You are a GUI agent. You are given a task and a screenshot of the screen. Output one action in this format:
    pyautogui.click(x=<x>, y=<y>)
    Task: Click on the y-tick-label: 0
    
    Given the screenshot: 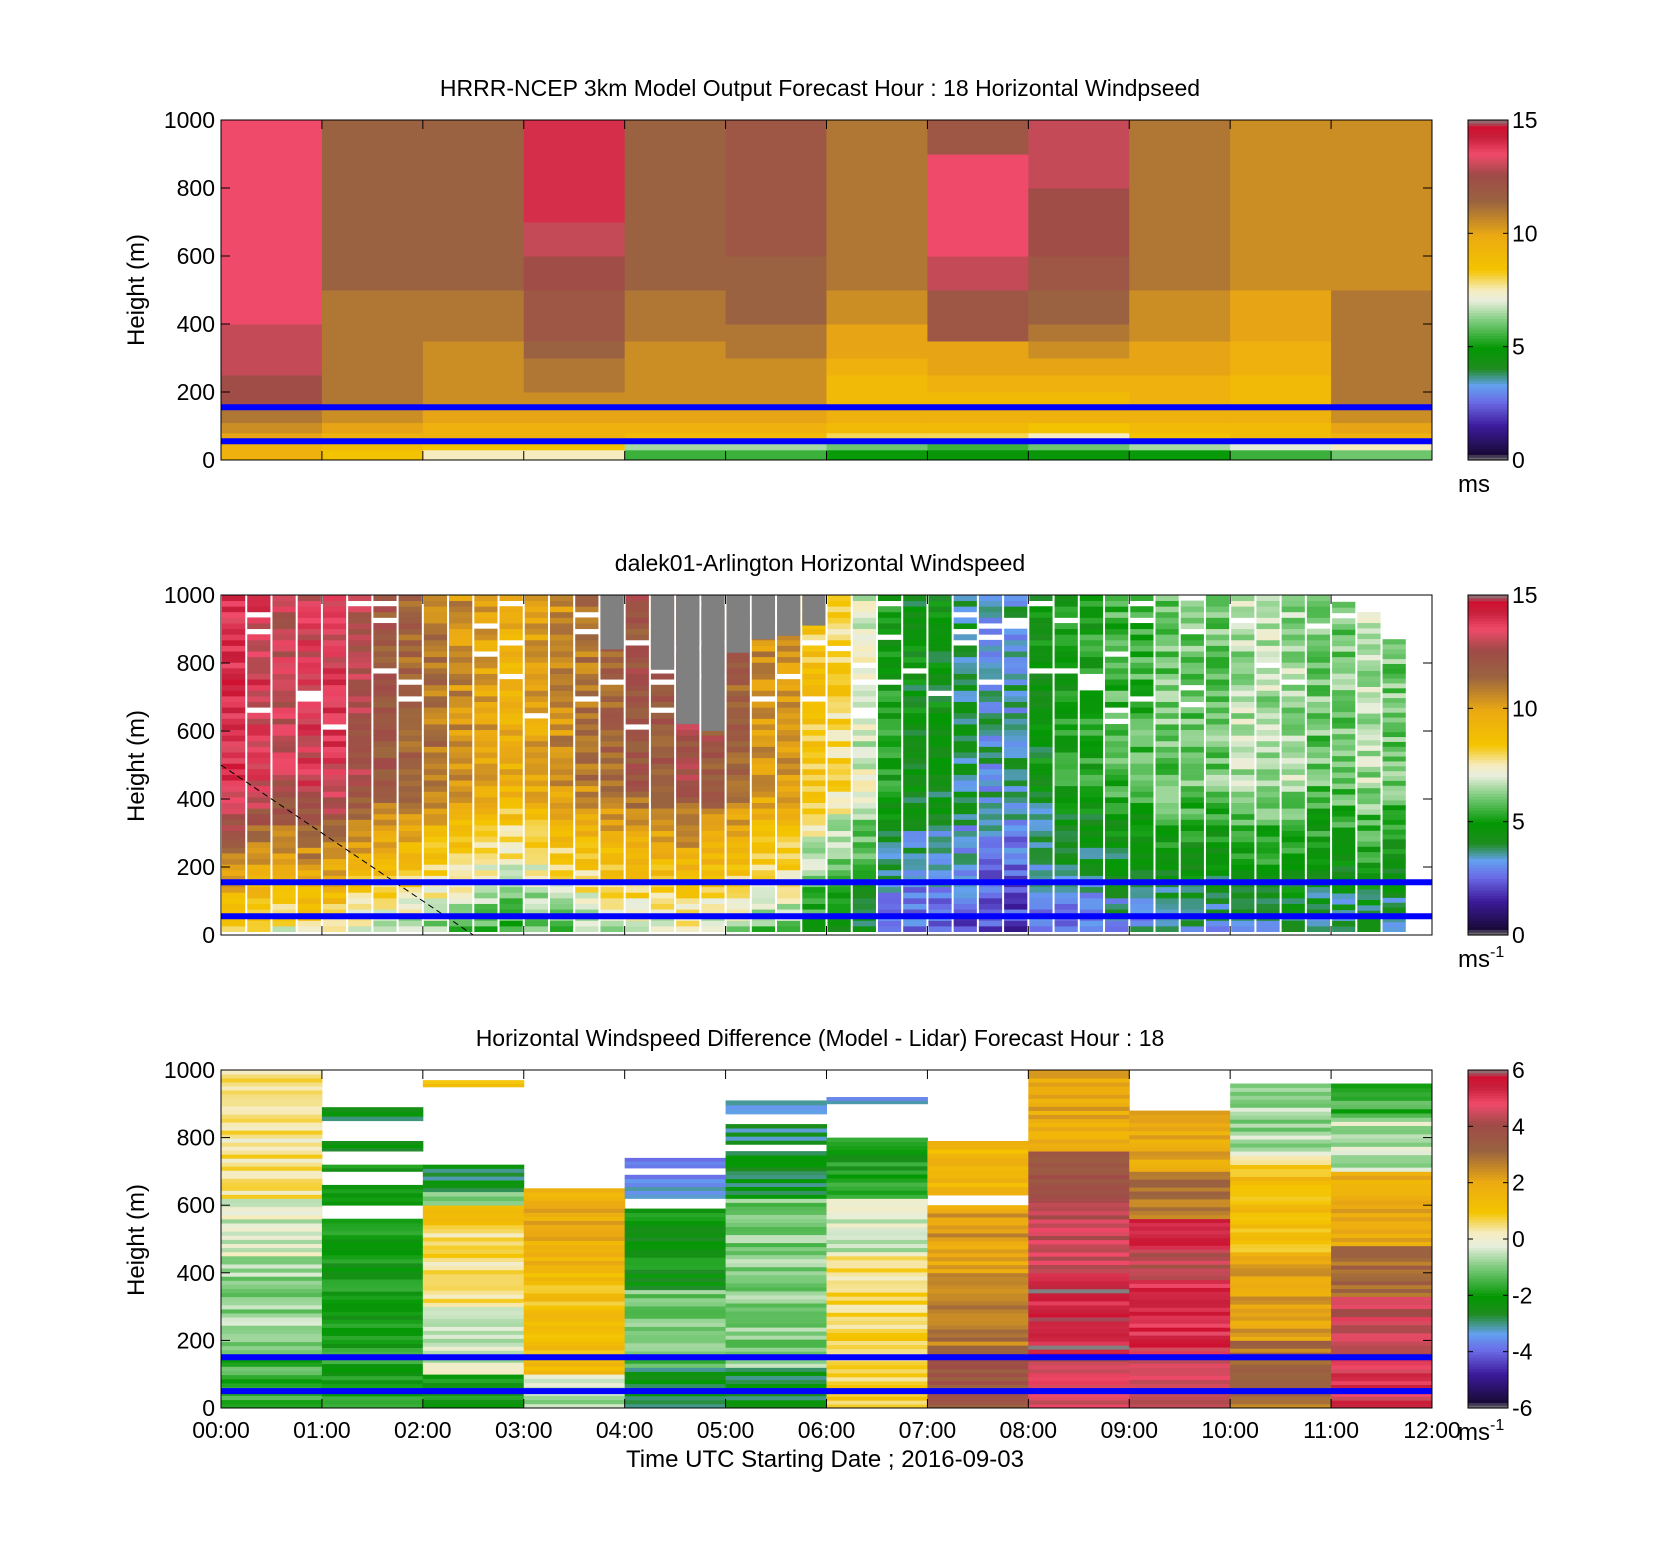 What is the action you would take?
    pyautogui.click(x=208, y=1408)
    